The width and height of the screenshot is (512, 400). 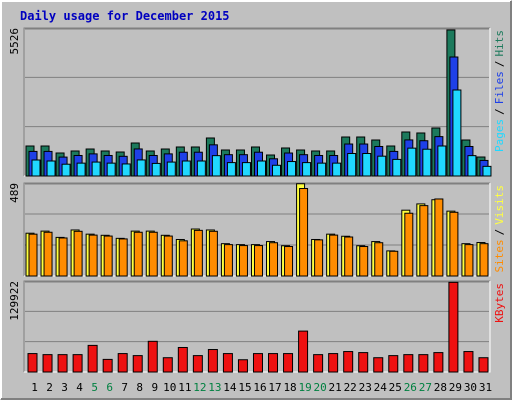 What do you see at coordinates (440, 387) in the screenshot?
I see `x-tick-label: 28` at bounding box center [440, 387].